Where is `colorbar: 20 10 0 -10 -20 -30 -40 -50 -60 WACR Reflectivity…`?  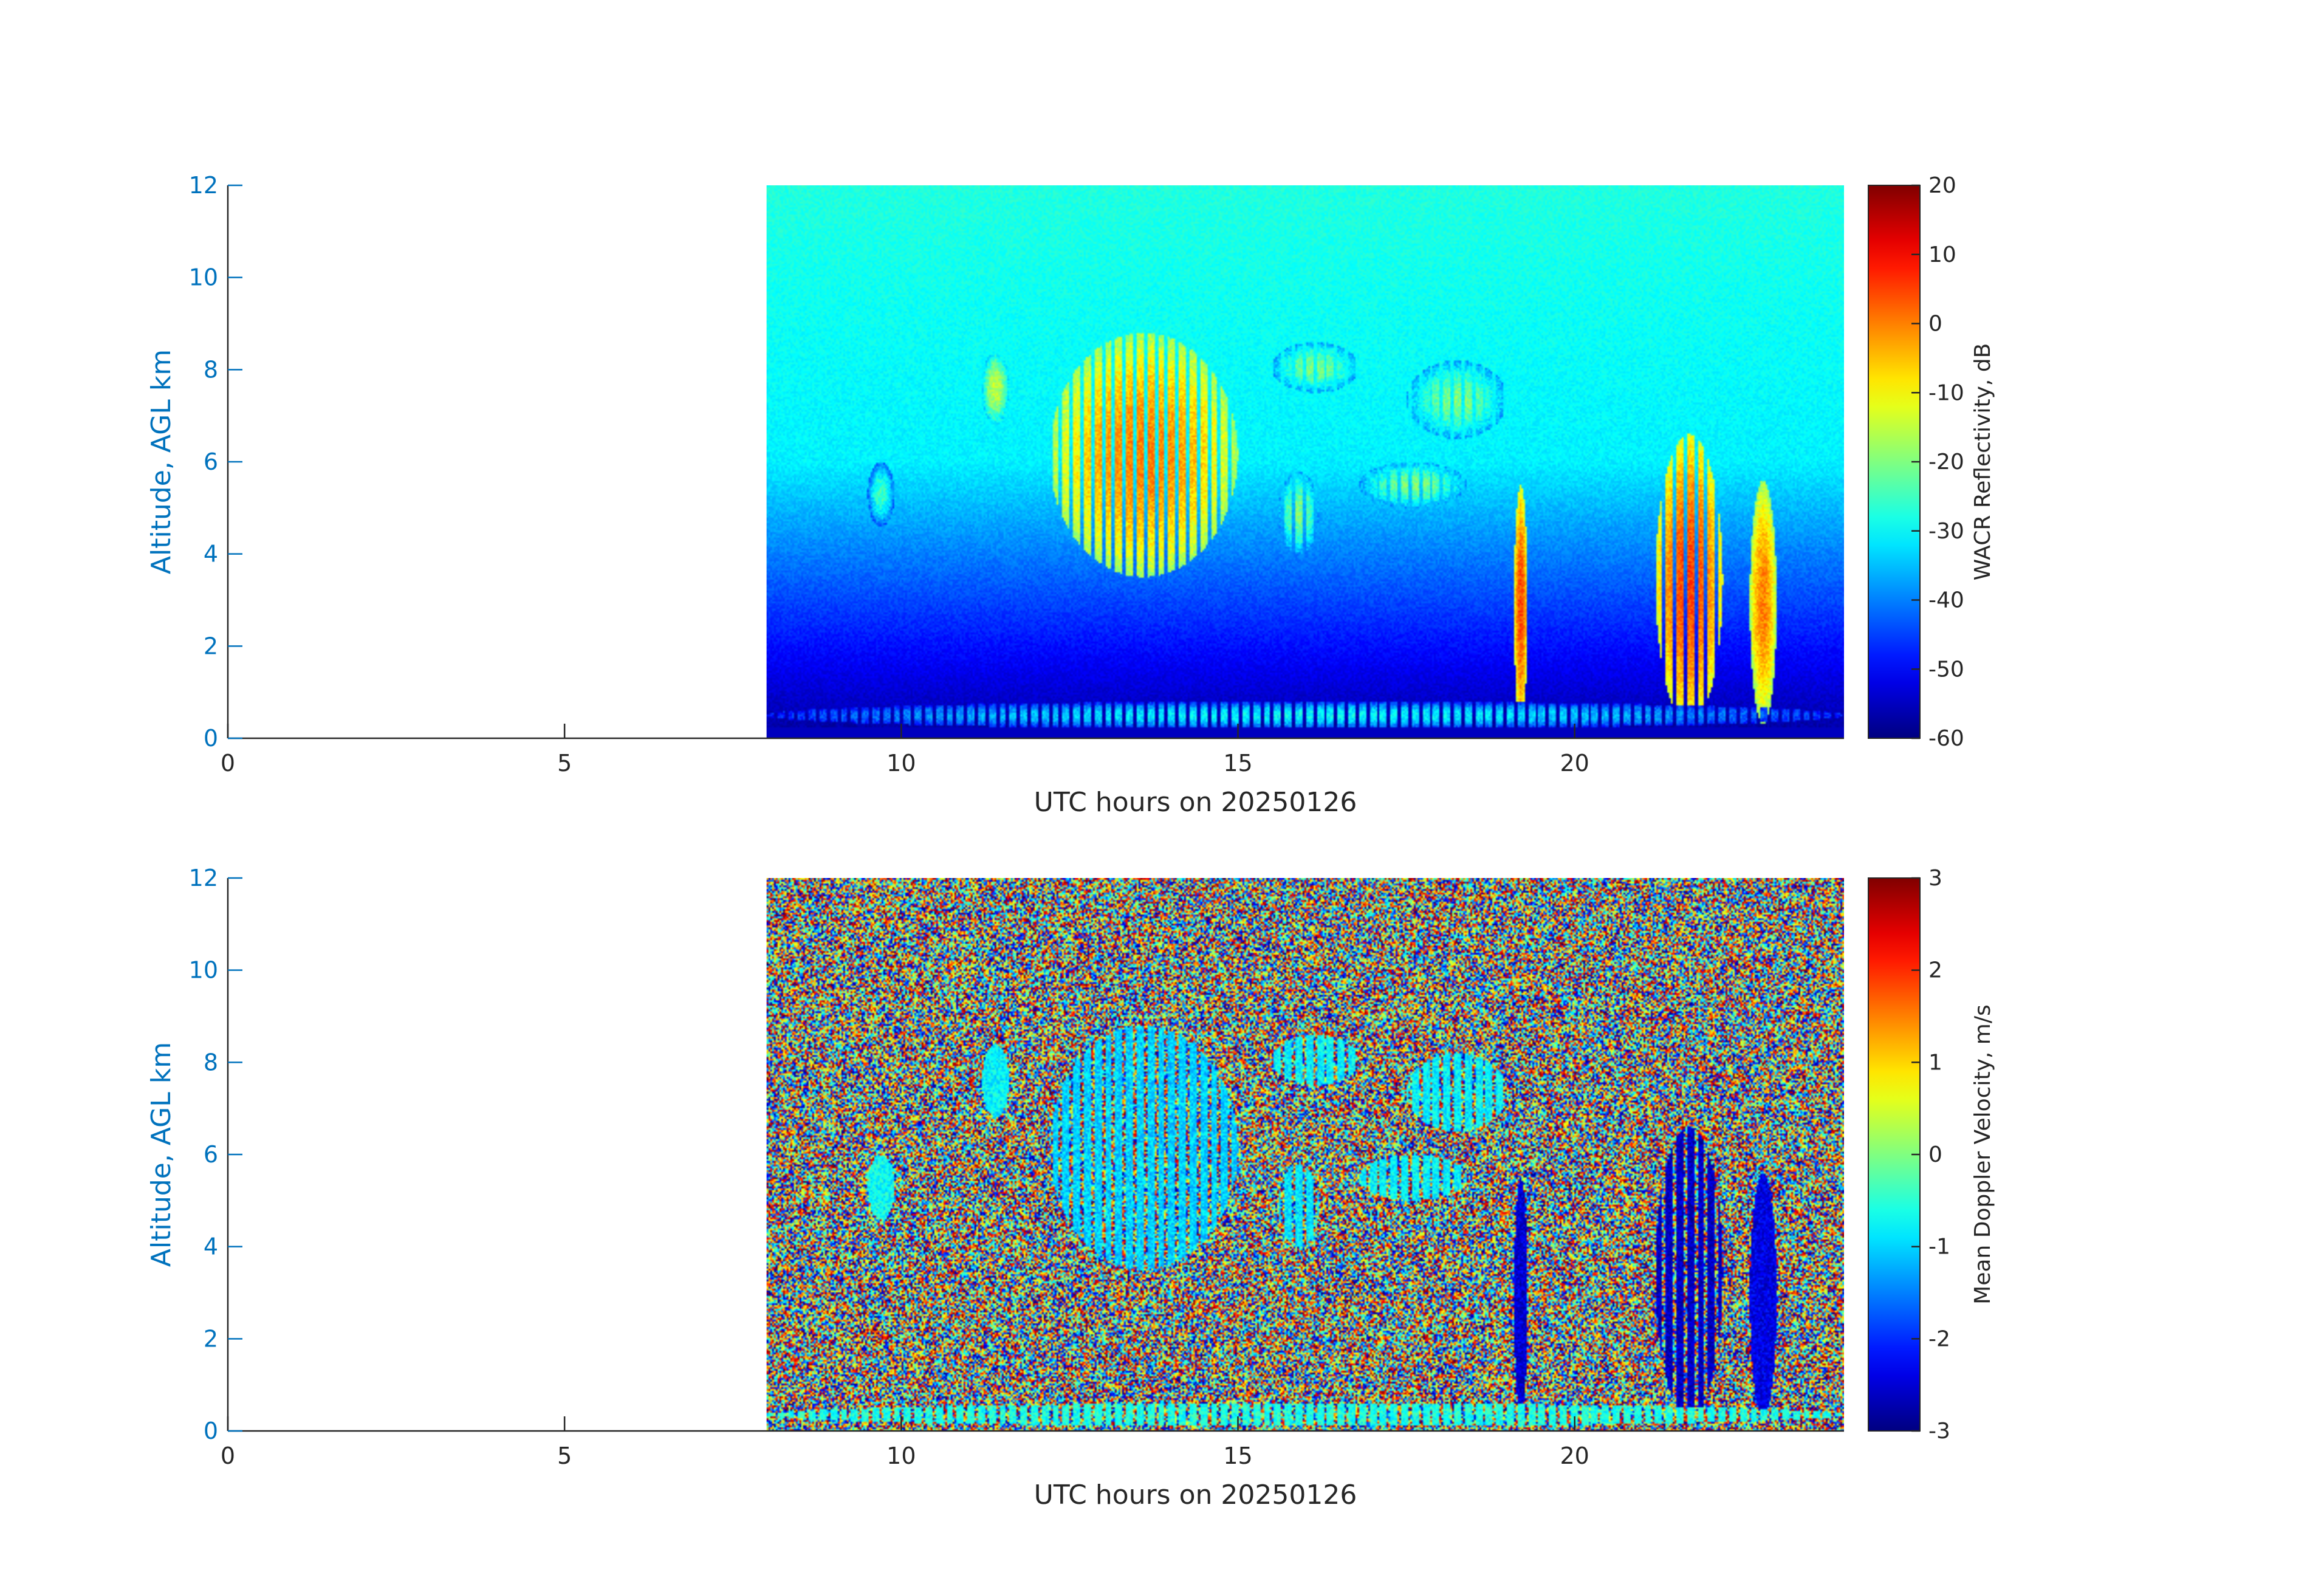 colorbar: 20 10 0 -10 -20 -30 -40 -50 -60 WACR Reflectivity… is located at coordinates (1931, 462).